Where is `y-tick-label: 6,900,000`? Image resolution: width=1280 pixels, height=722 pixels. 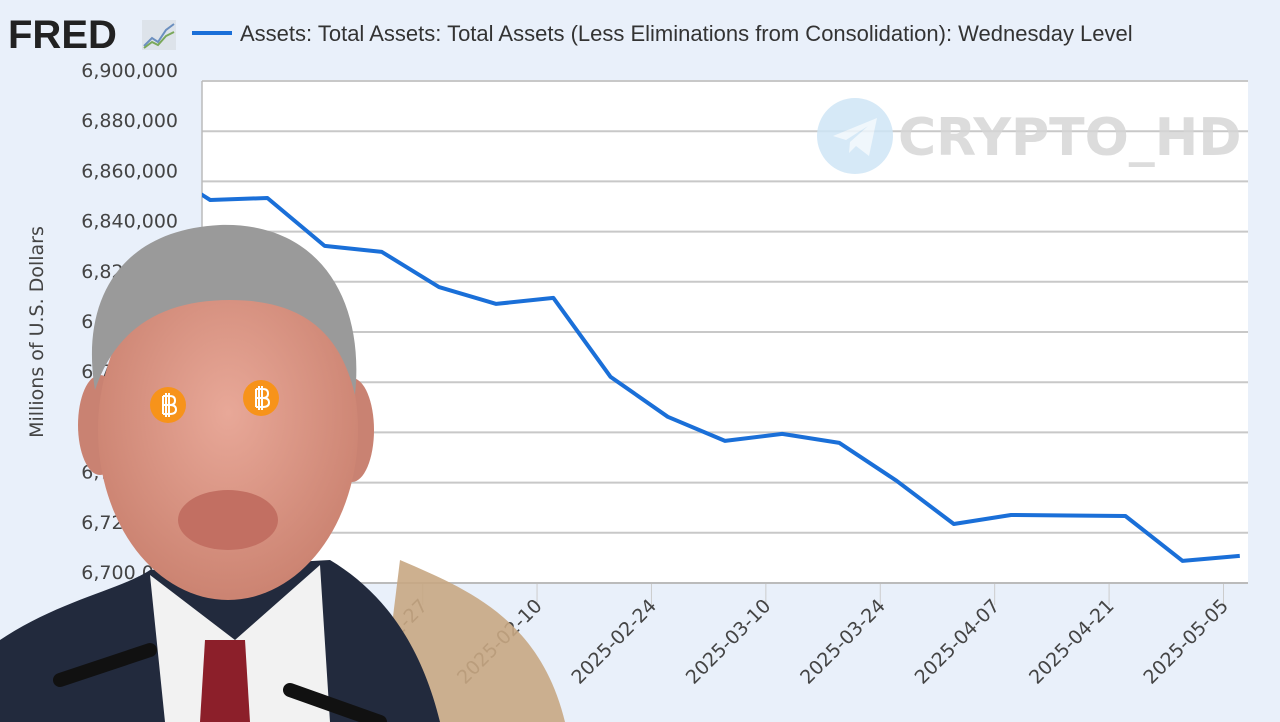 y-tick-label: 6,900,000 is located at coordinates (129, 71).